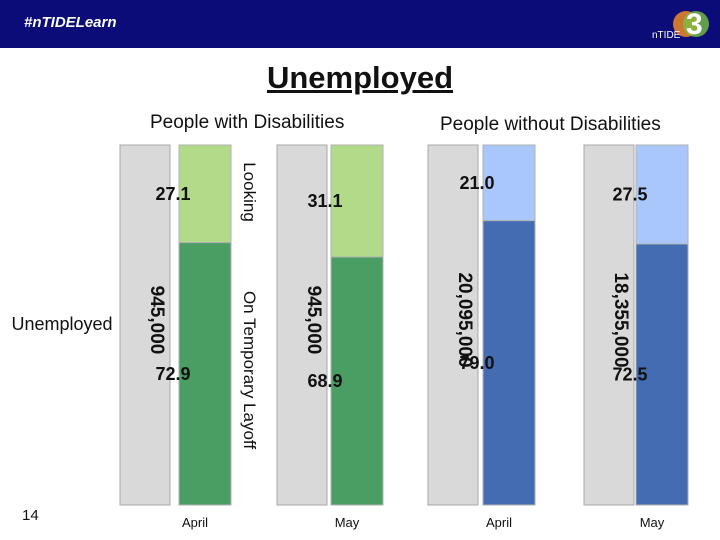  I want to click on data-label-looking-1: 27.1, so click(172, 194).